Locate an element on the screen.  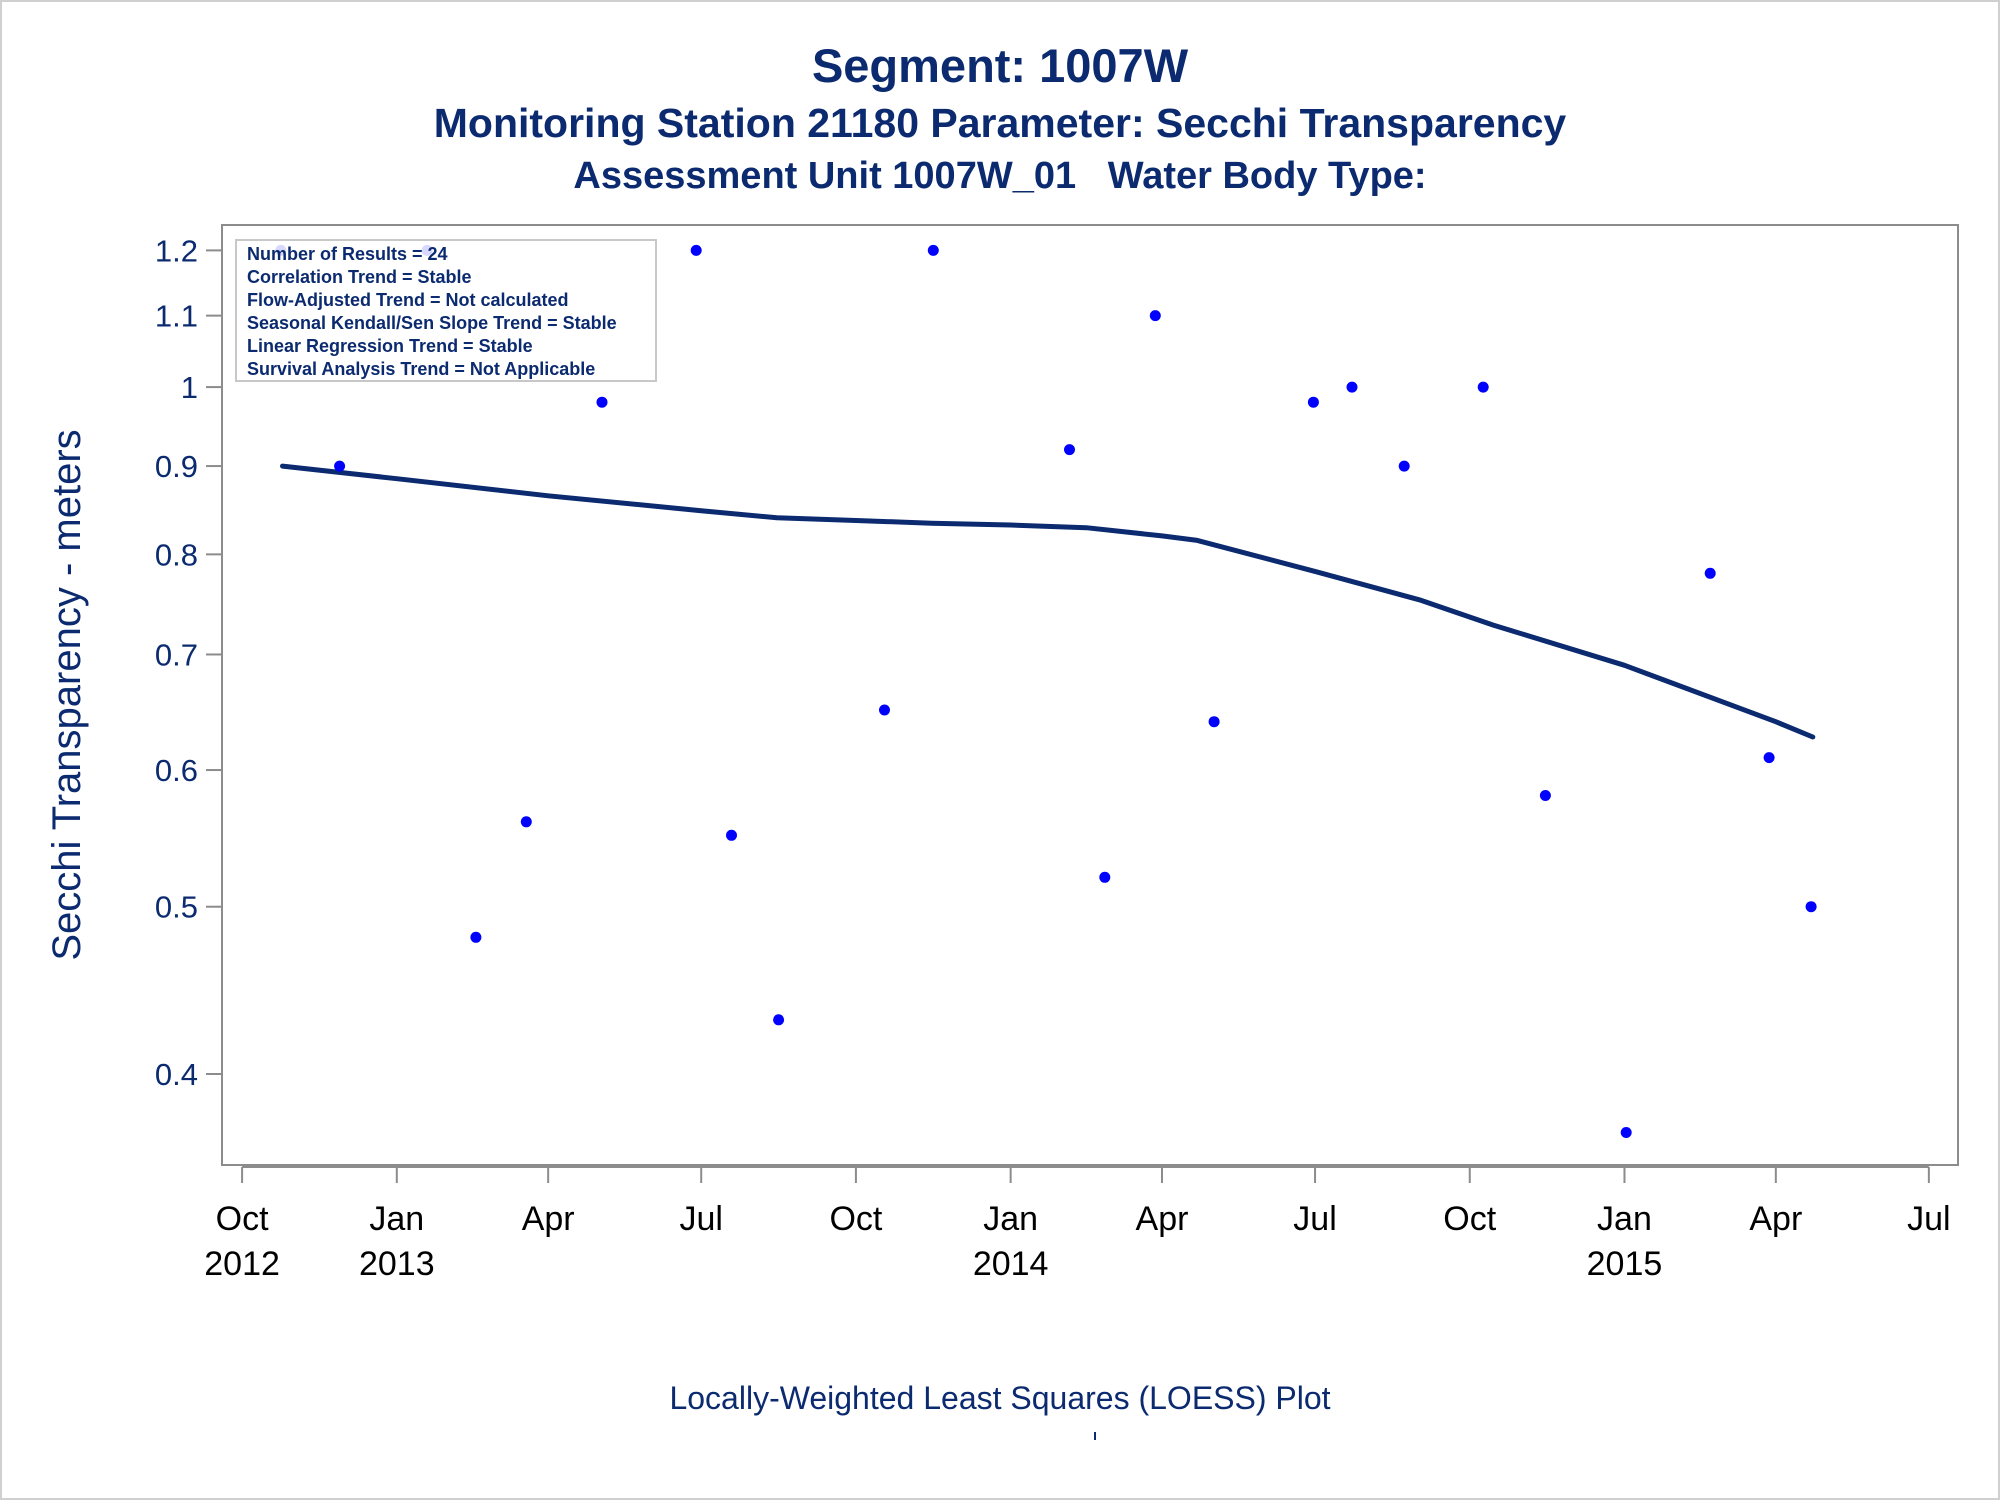
y-tick-label: 0.4 is located at coordinates (176, 1074).